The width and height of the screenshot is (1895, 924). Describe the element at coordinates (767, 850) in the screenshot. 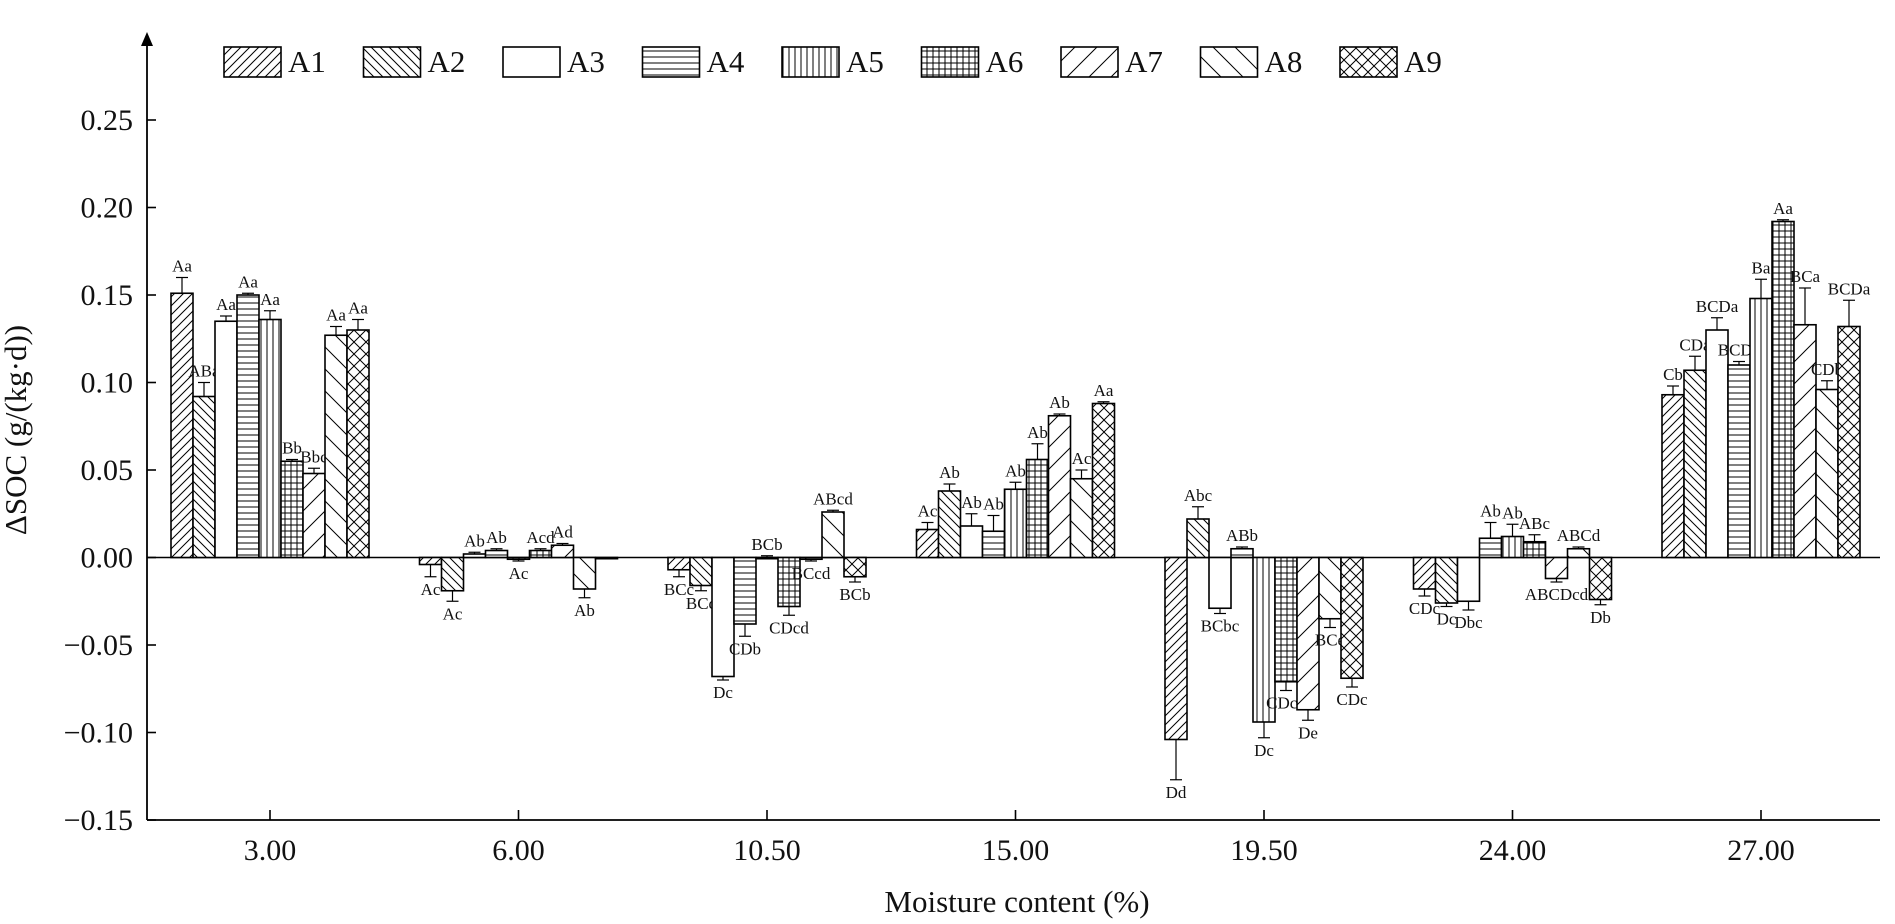

I see `x-tick-label: 10.50` at that location.